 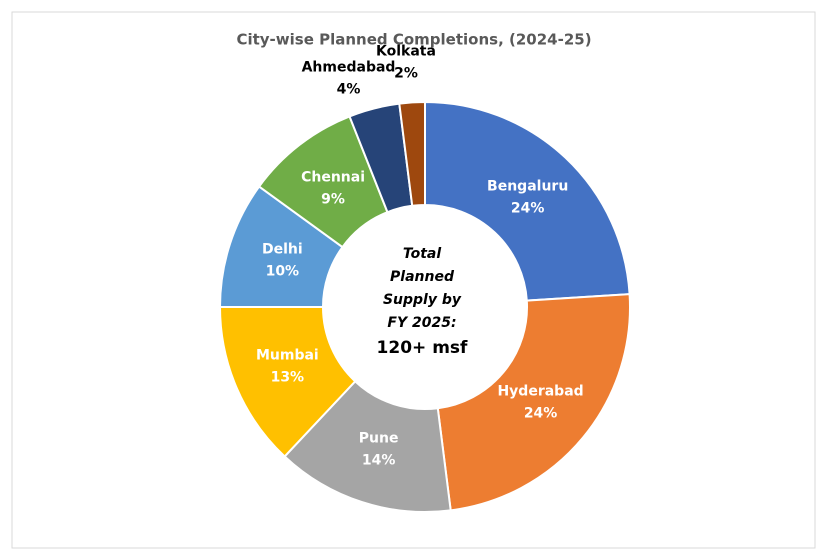 I want to click on segment-value-label: 4%, so click(x=349, y=90).